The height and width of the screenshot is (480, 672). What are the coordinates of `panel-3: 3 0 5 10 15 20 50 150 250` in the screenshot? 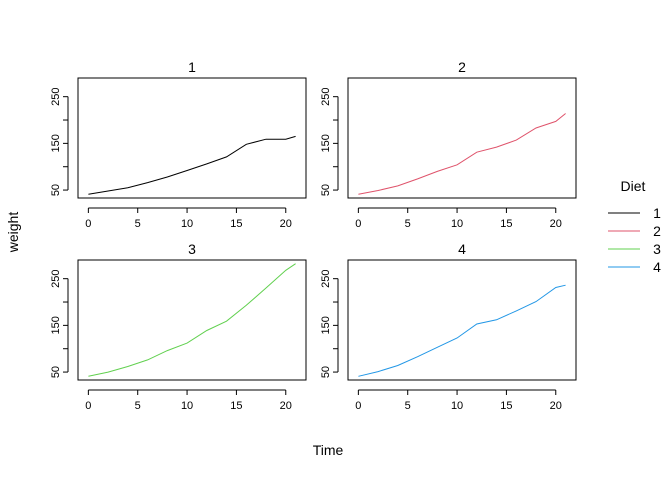 It's located at (178, 326).